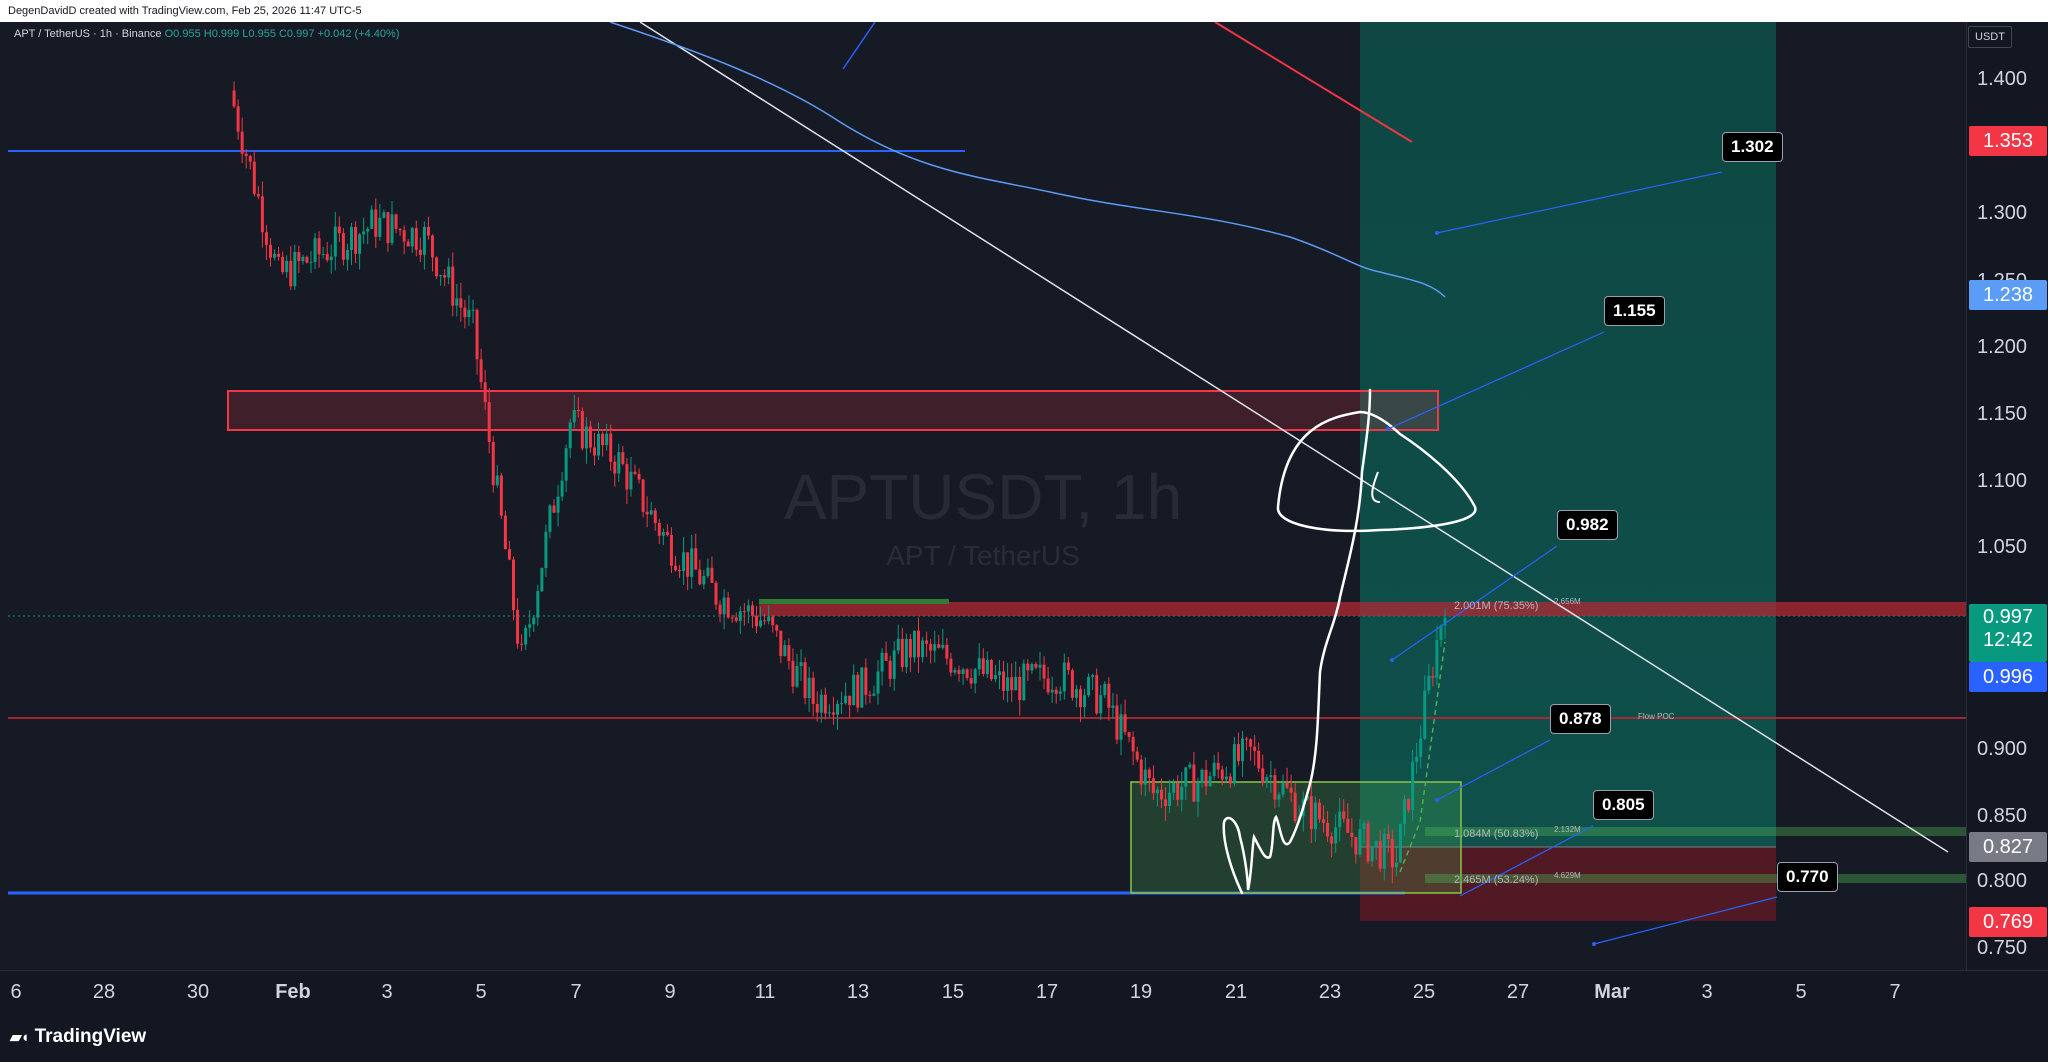  What do you see at coordinates (1568, 884) in the screenshot?
I see `position-stop-zone` at bounding box center [1568, 884].